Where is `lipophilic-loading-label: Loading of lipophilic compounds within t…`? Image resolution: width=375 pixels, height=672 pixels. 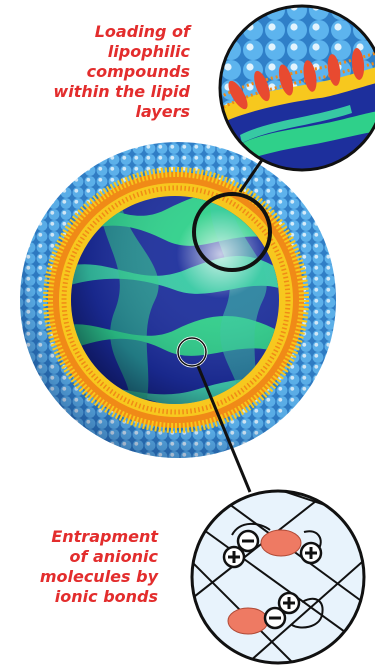 lipophilic-loading-label: Loading of lipophilic compounds within t… is located at coordinates (121, 71).